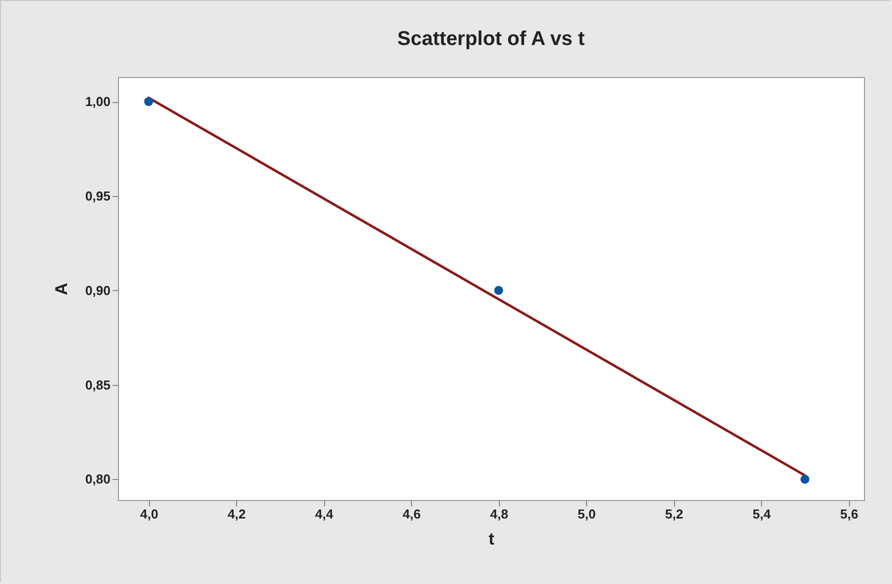  I want to click on y-tick-label: 1,00, so click(97, 102).